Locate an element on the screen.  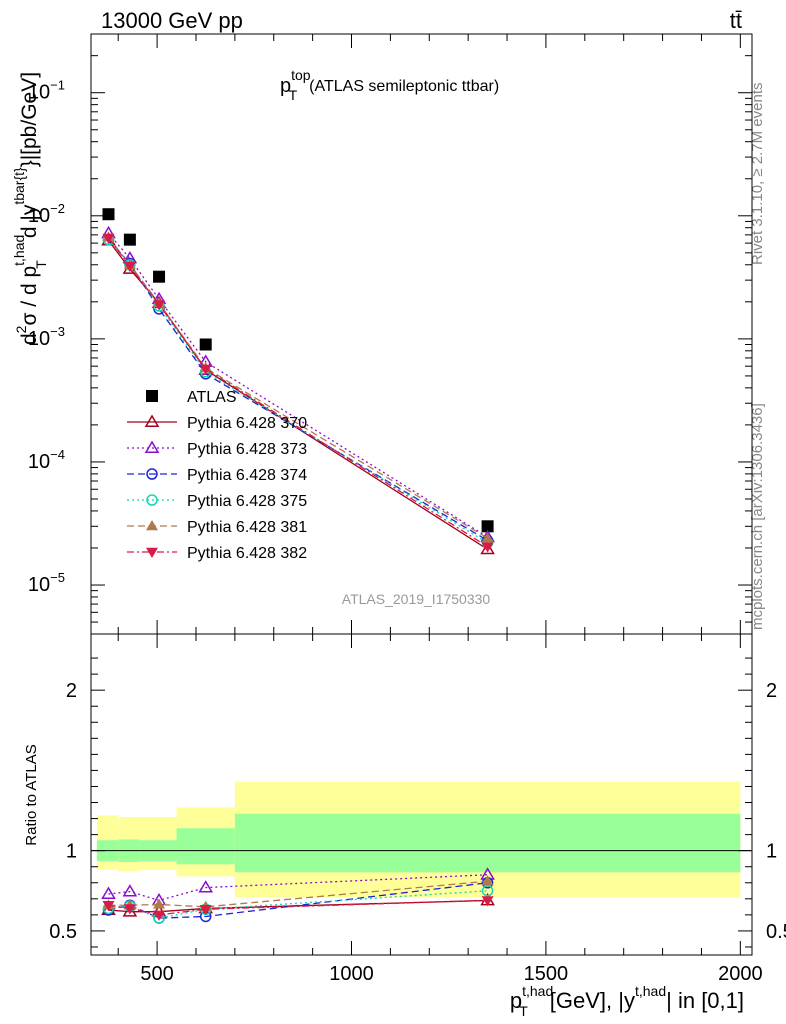
energy-label: 13000 GeV pp is located at coordinates (172, 20).